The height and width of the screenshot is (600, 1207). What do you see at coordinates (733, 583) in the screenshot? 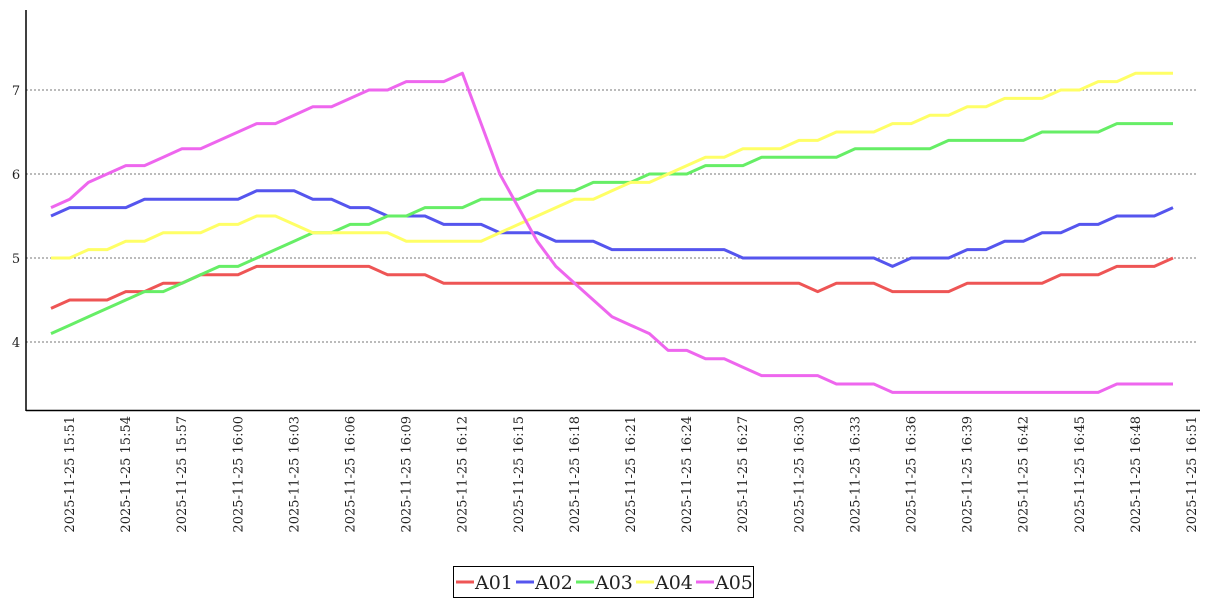
I see `legend-label-a05: A05` at bounding box center [733, 583].